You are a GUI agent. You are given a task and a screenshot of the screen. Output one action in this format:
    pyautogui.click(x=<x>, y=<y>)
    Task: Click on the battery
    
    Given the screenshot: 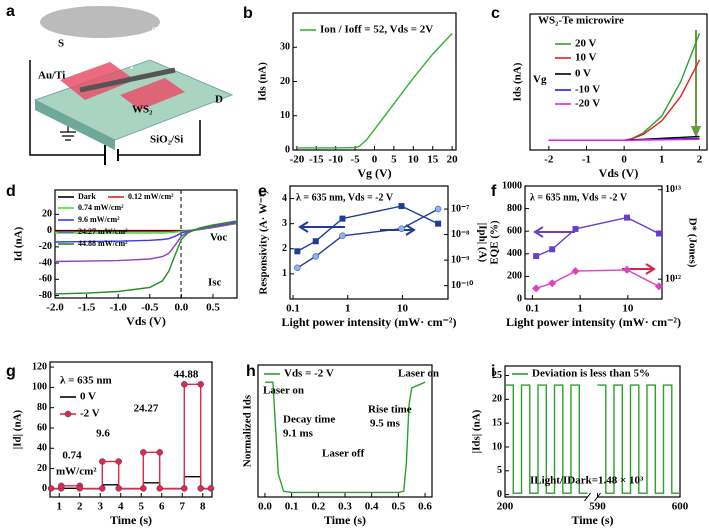 What is the action you would take?
    pyautogui.click(x=111, y=155)
    